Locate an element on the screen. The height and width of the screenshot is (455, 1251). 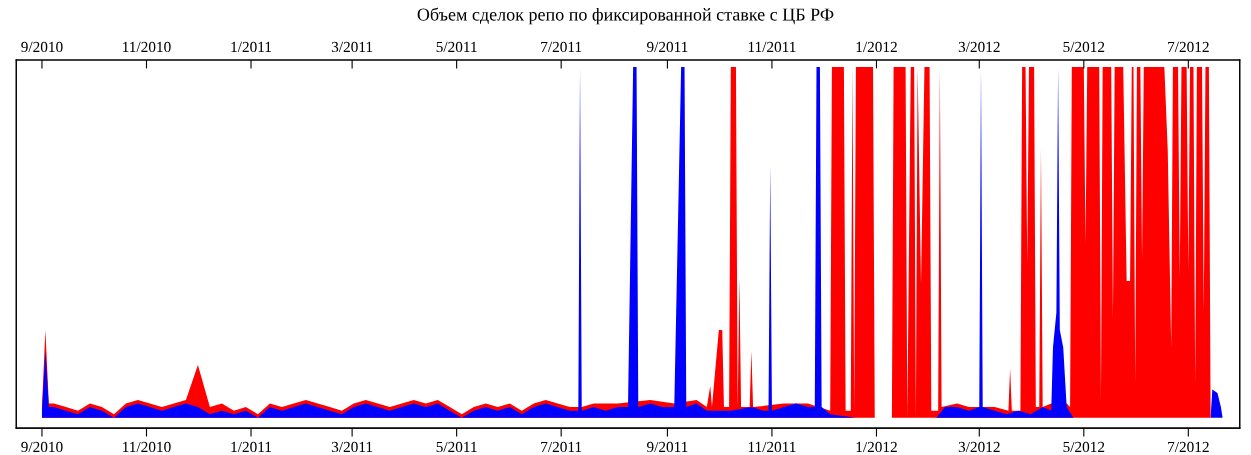
x2-tick-label: 3/2011 is located at coordinates (352, 47).